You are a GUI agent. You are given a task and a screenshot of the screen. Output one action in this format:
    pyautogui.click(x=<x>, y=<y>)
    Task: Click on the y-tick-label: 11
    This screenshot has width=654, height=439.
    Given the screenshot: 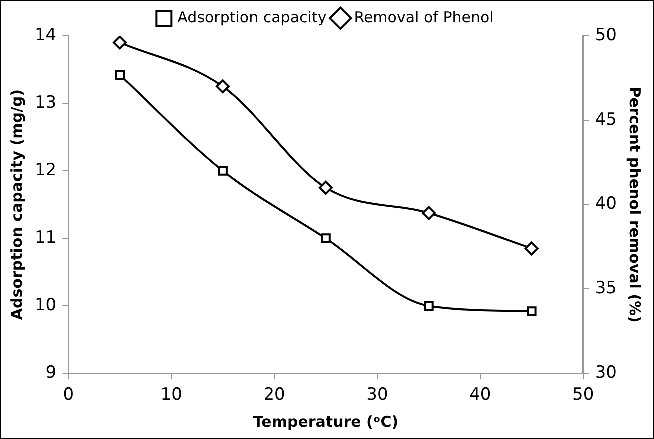 What is the action you would take?
    pyautogui.click(x=45, y=238)
    